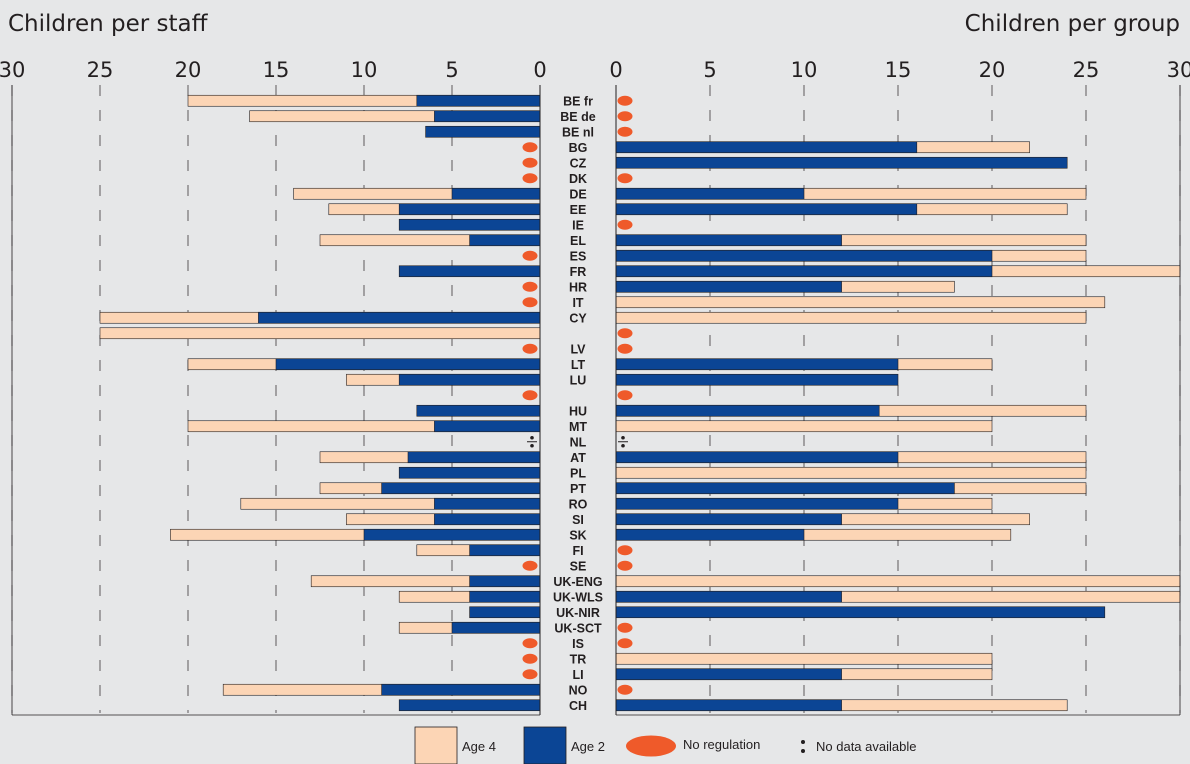 The image size is (1190, 764). Describe the element at coordinates (578, 427) in the screenshot. I see `country-label: MT` at that location.